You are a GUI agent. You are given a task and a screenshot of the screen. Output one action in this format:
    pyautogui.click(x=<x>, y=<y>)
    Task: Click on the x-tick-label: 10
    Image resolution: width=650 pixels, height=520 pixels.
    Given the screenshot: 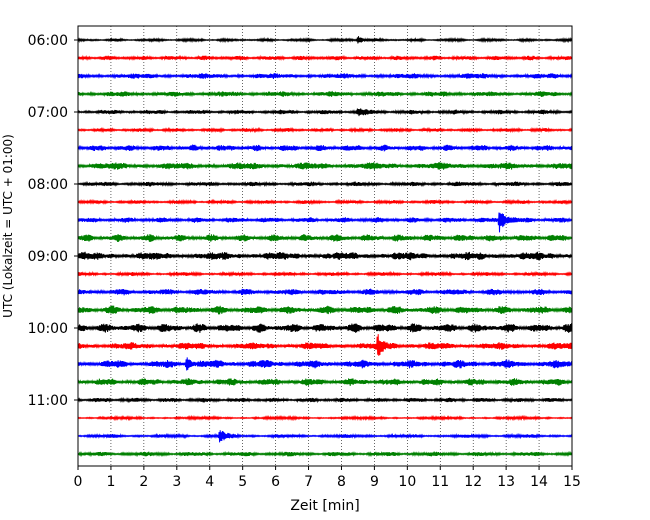 What is the action you would take?
    pyautogui.click(x=407, y=482)
    